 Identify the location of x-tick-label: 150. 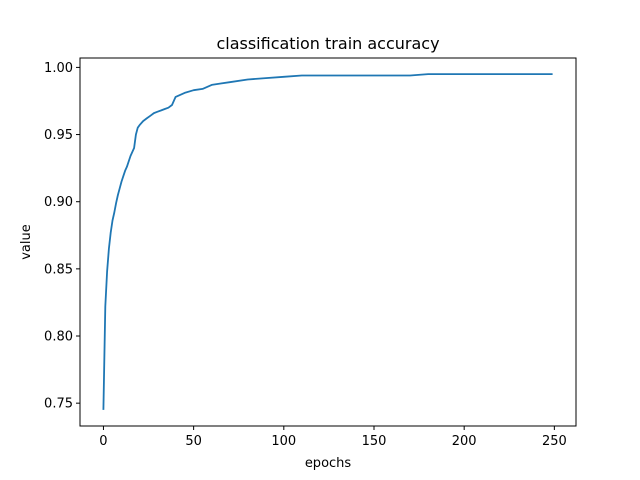
(374, 441).